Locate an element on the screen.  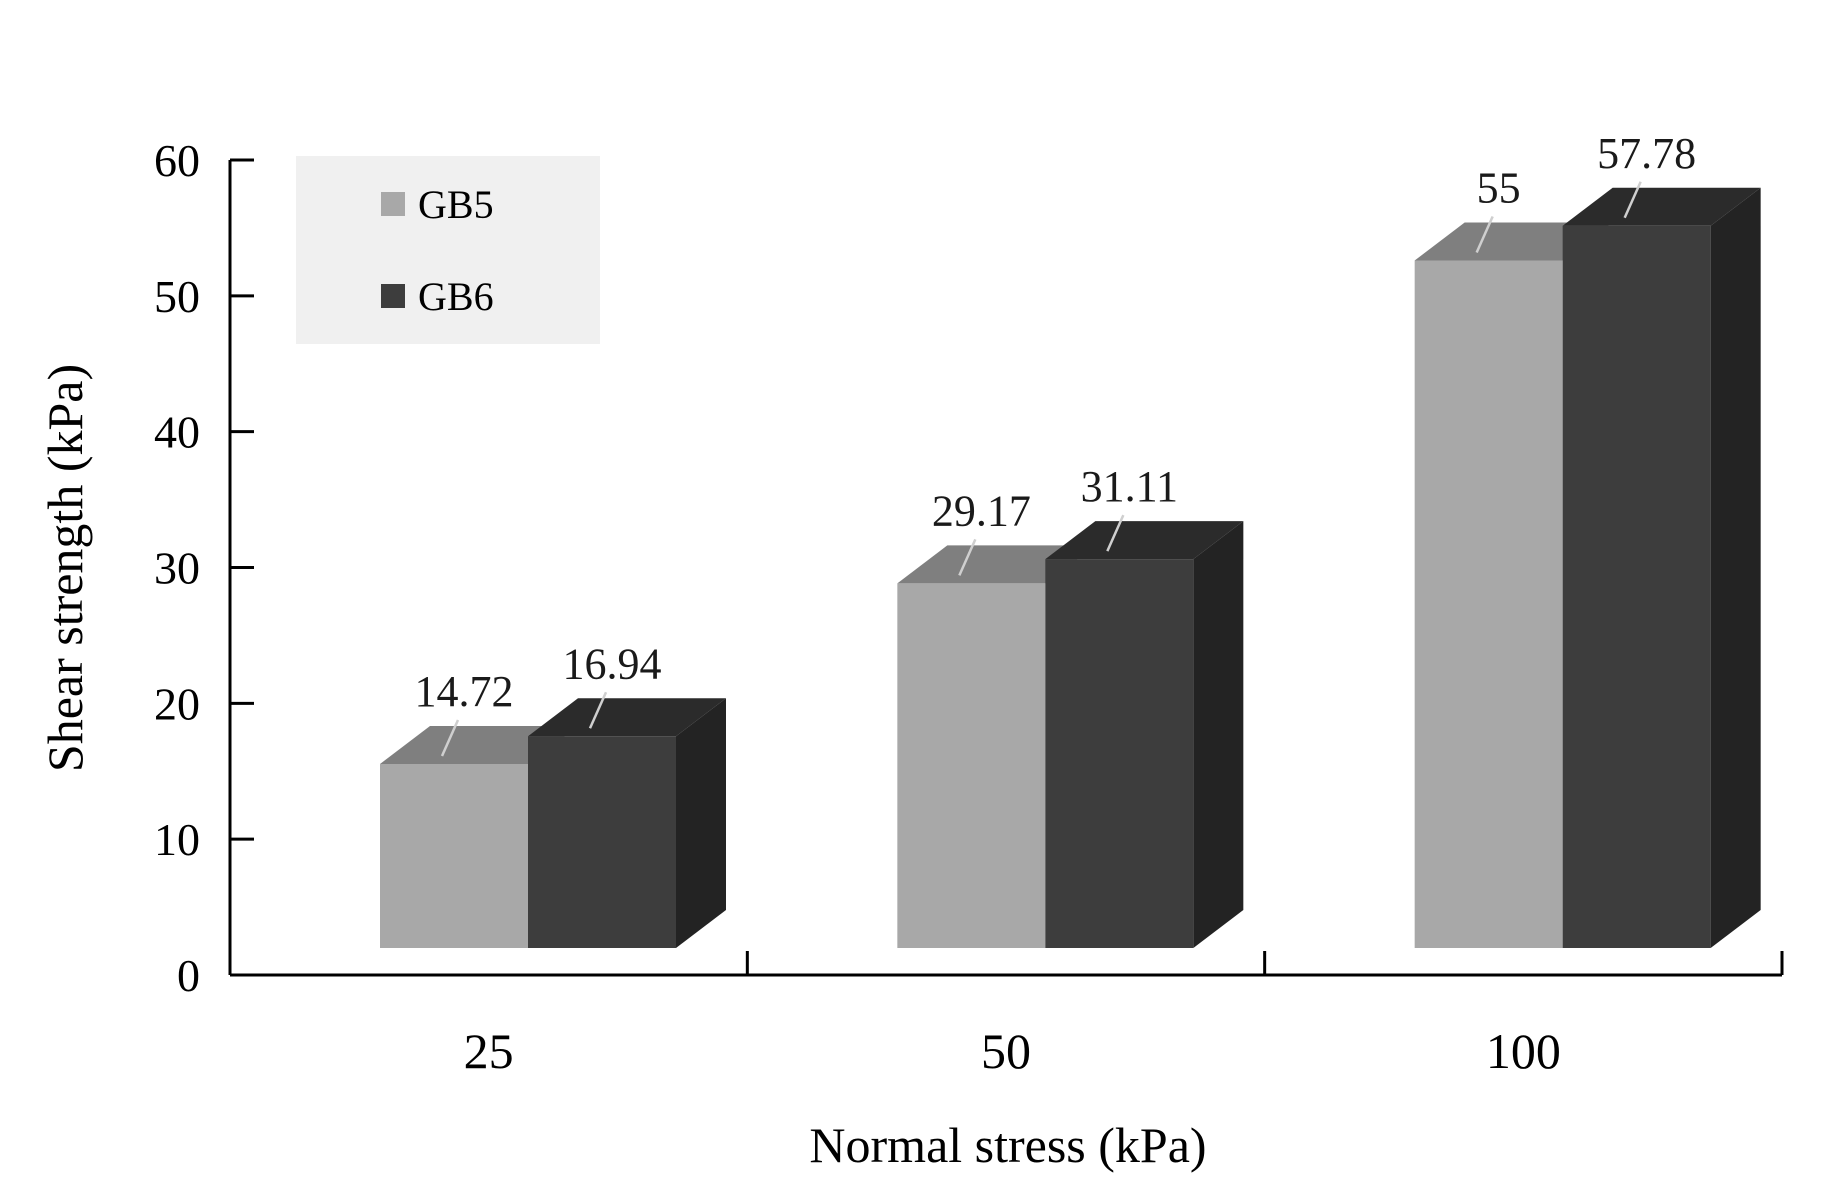
x-tick-label-100: 100 is located at coordinates (1523, 1051).